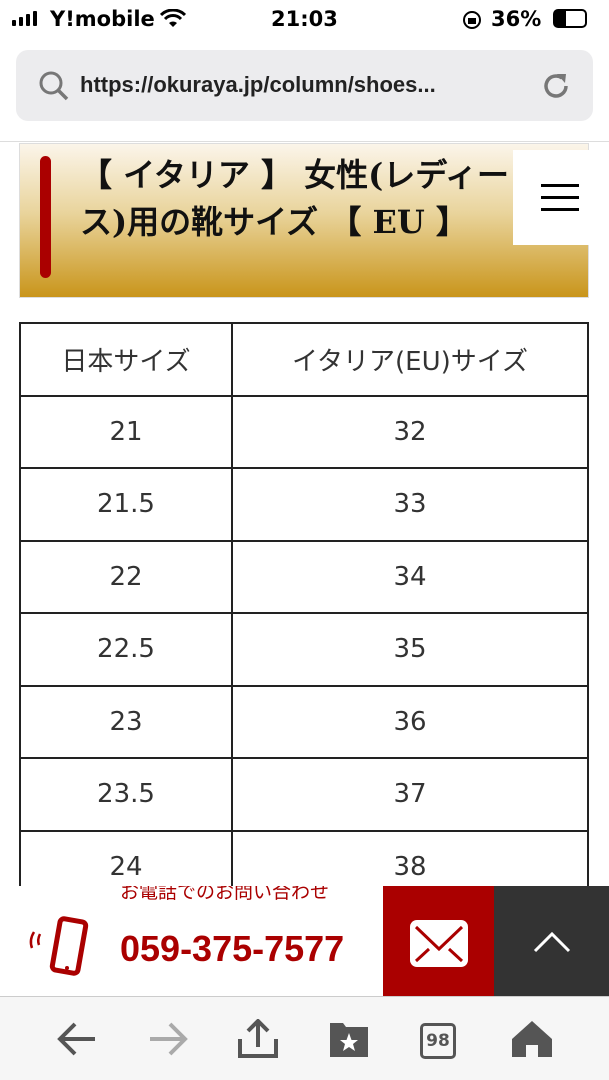 Image resolution: width=609 pixels, height=1080 pixels. What do you see at coordinates (438, 1041) in the screenshot?
I see `tabs-button: 98` at bounding box center [438, 1041].